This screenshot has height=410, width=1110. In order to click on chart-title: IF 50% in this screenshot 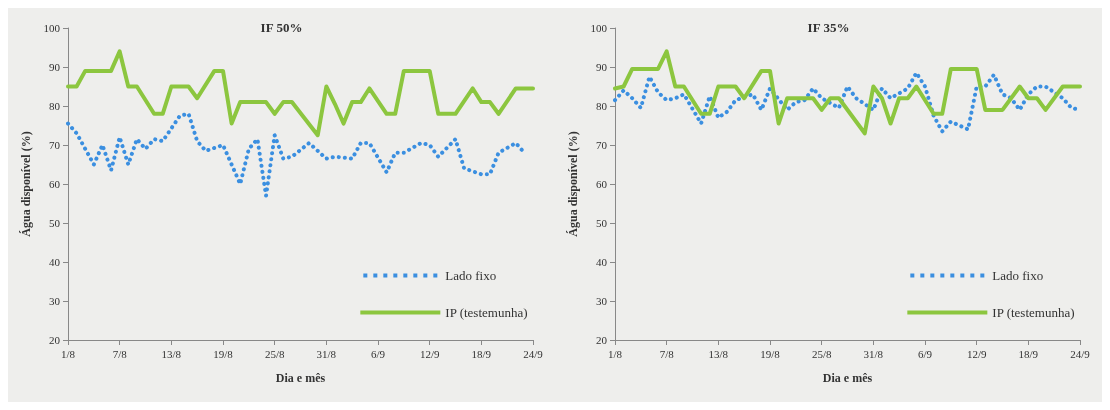, I will do `click(281, 27)`.